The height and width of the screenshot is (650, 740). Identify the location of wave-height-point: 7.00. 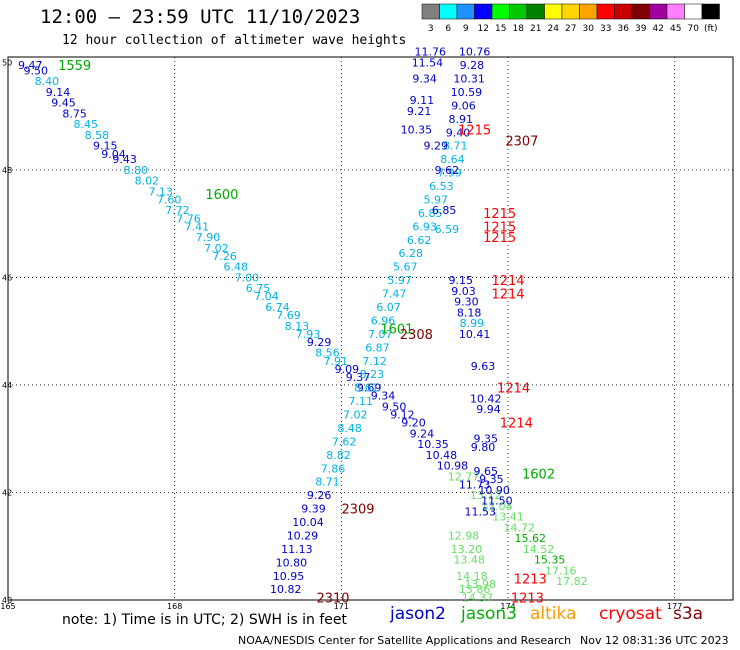
(247, 277).